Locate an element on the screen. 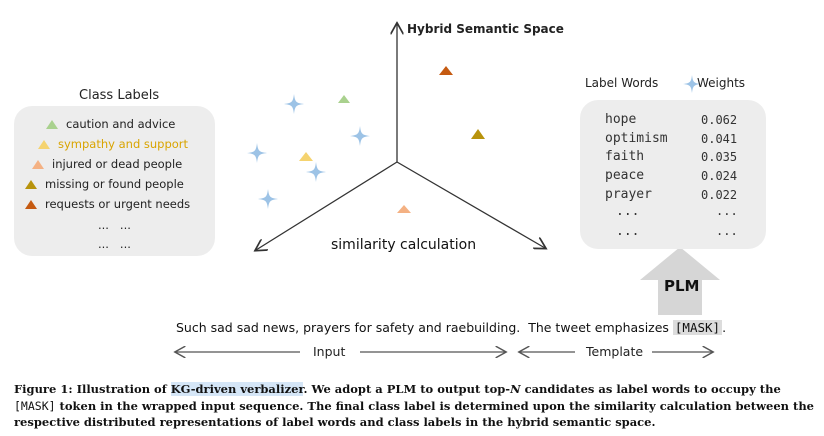  x-axis-right is located at coordinates (470, 204).